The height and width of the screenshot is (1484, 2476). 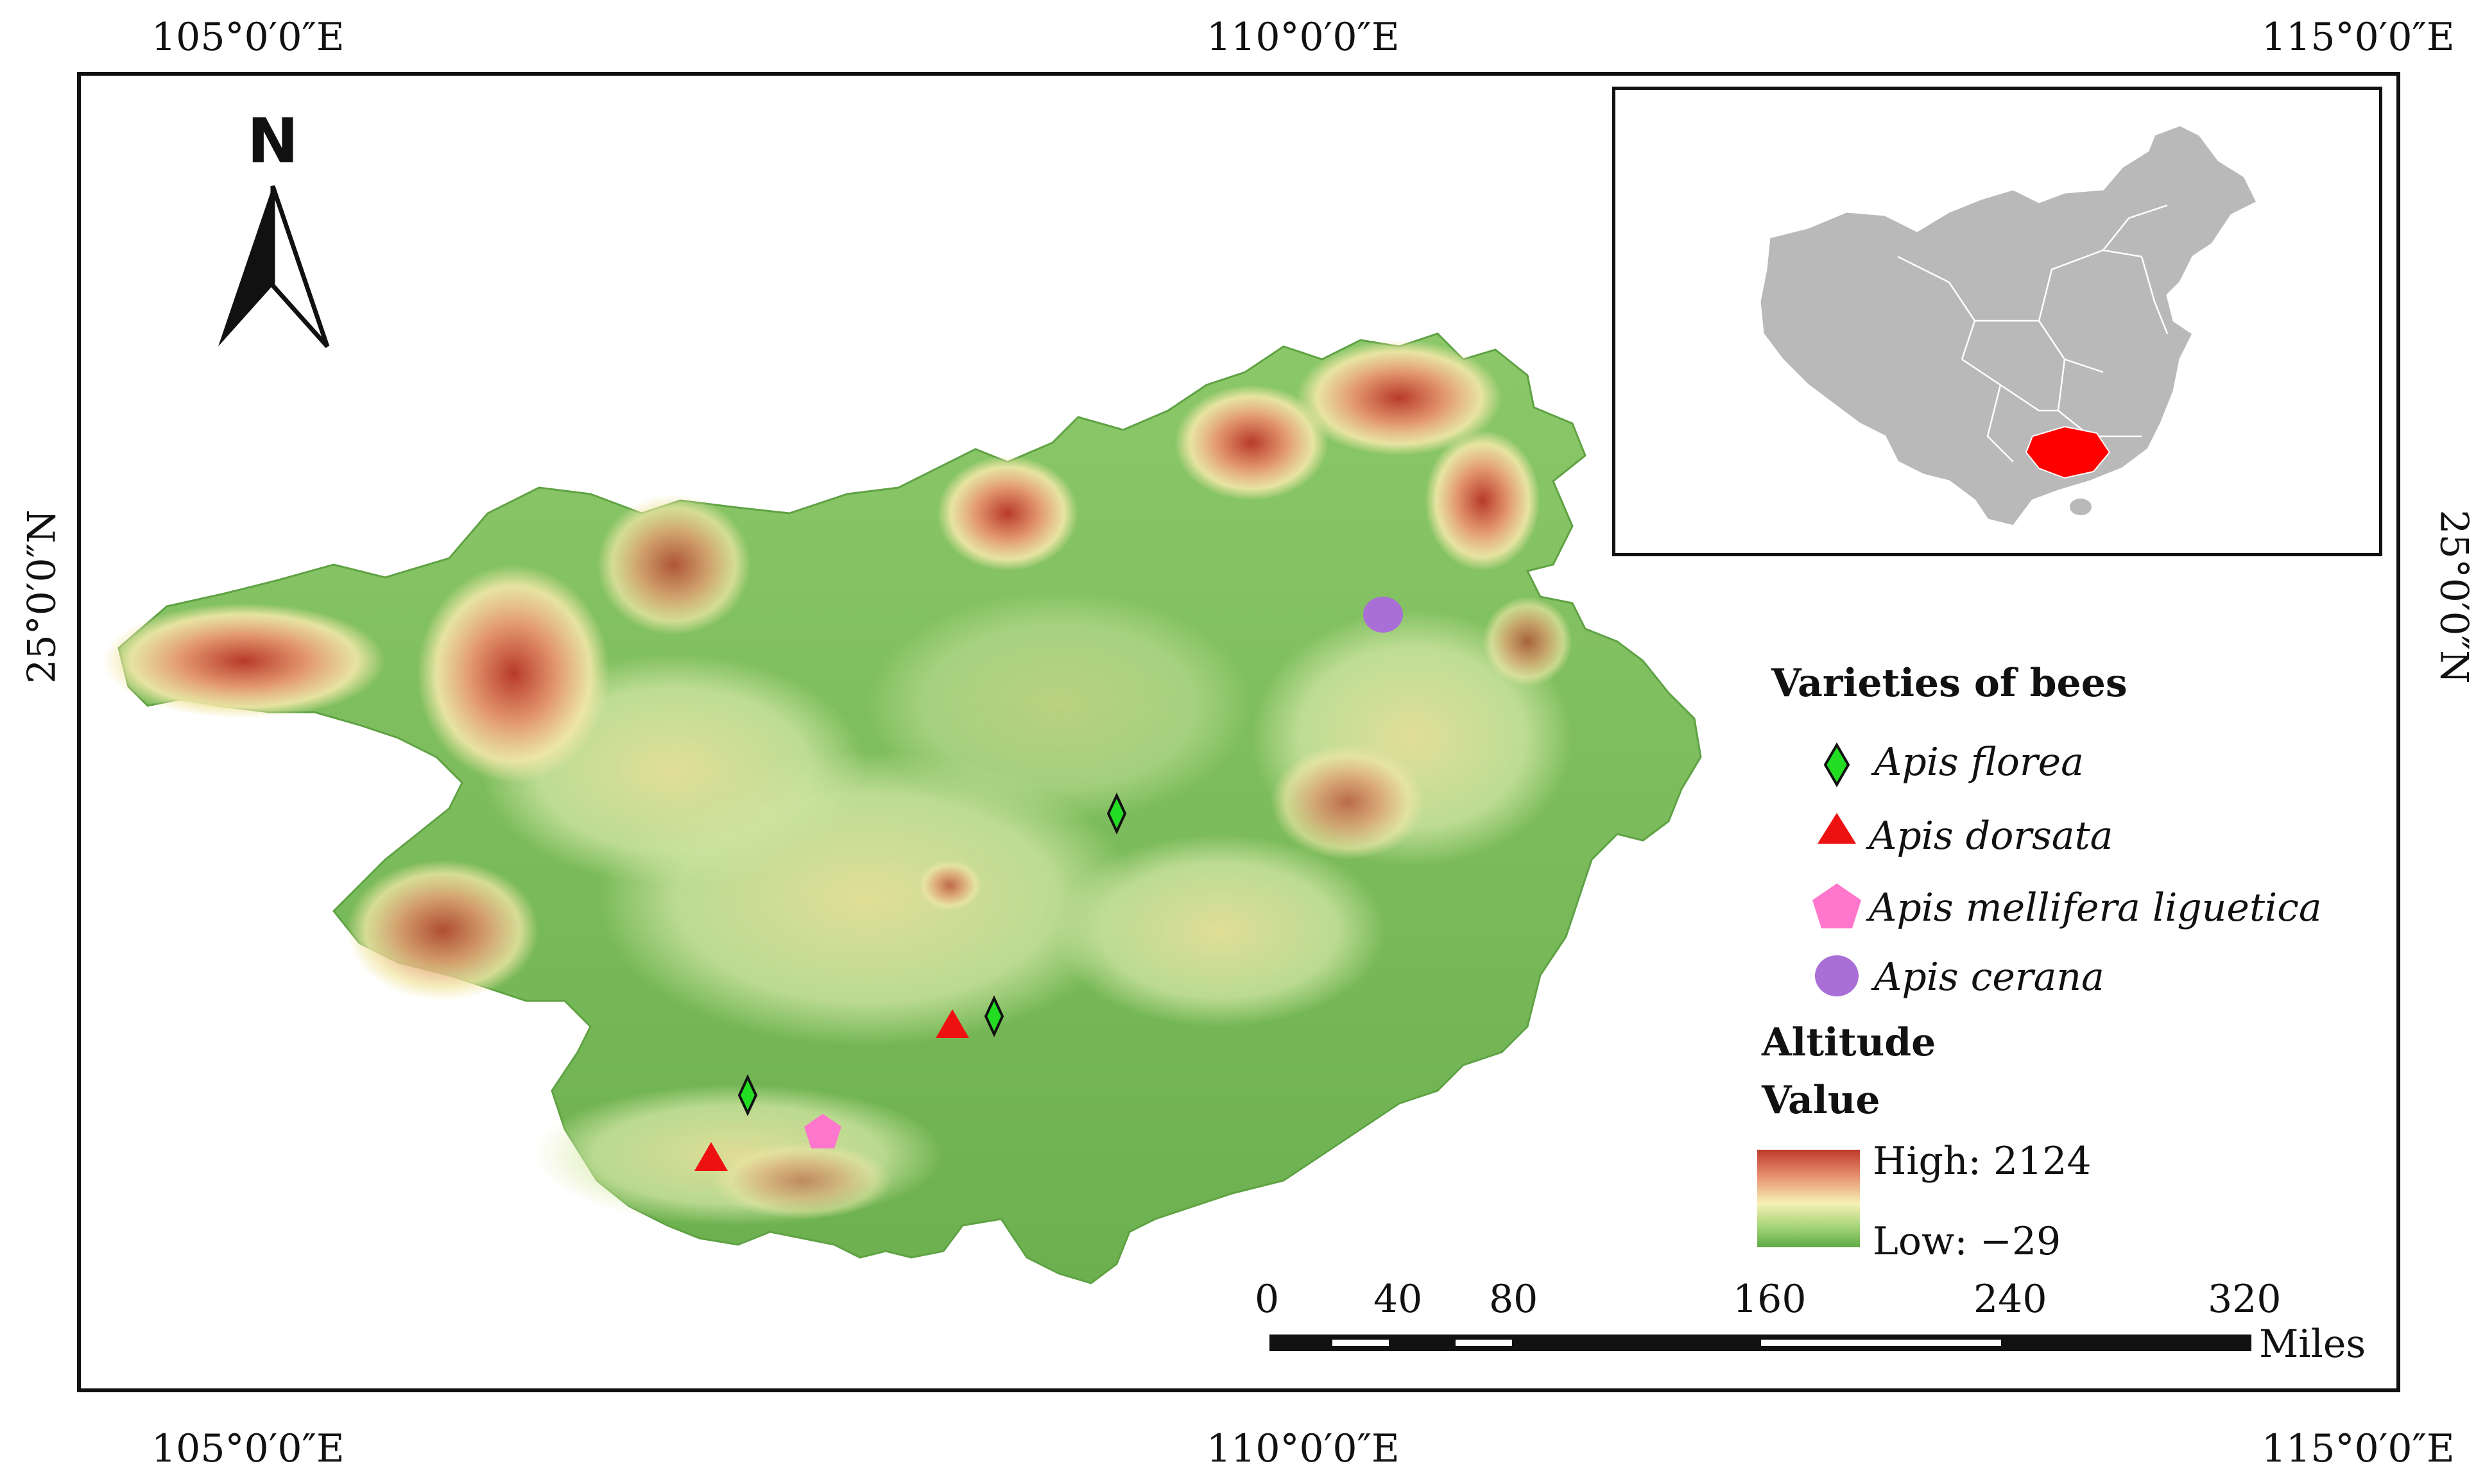 I want to click on scale-tick-40: 40, so click(x=1398, y=1300).